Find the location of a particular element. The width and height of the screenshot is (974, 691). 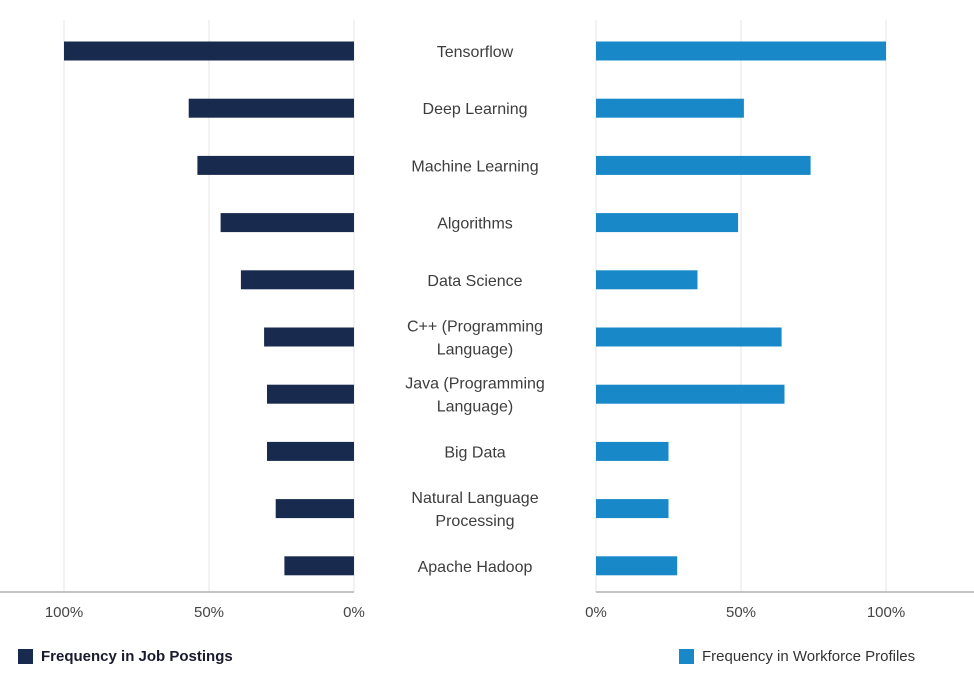

category-label: C++ (Programming Language) is located at coordinates (475, 339).